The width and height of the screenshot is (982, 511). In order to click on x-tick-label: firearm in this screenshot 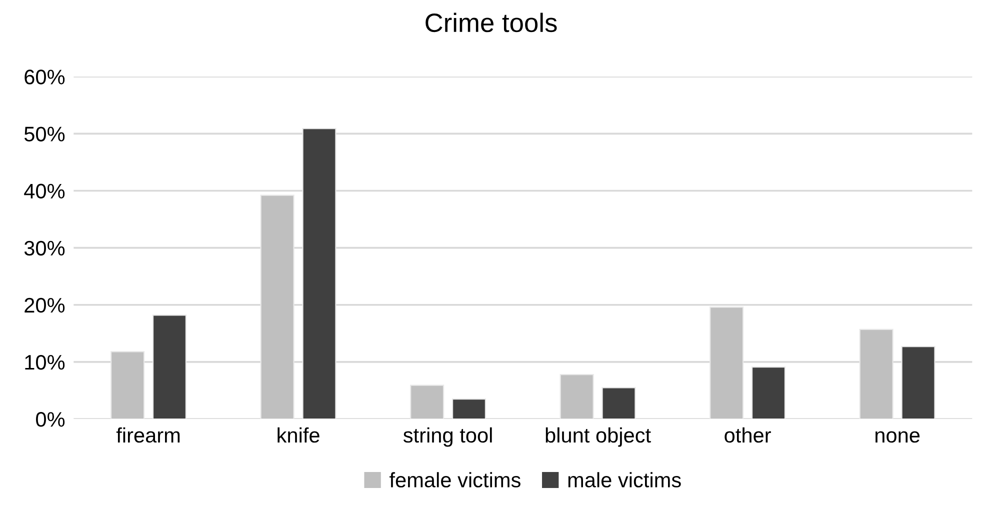, I will do `click(148, 435)`.